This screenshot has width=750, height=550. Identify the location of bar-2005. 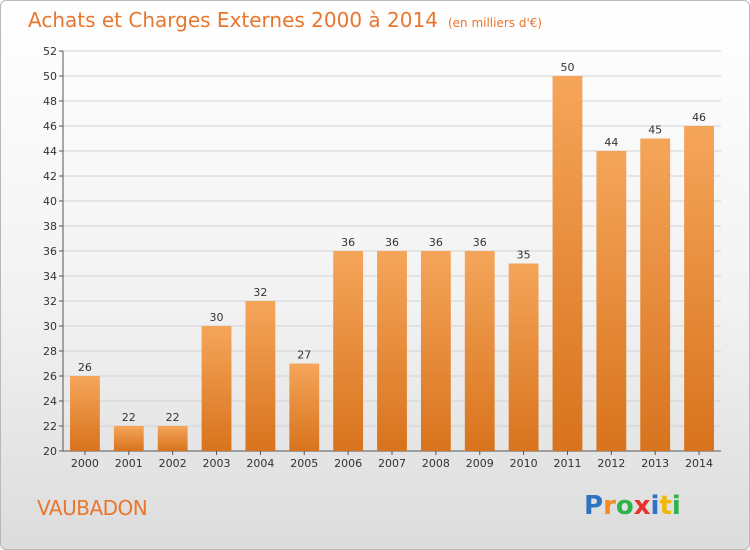
(304, 407).